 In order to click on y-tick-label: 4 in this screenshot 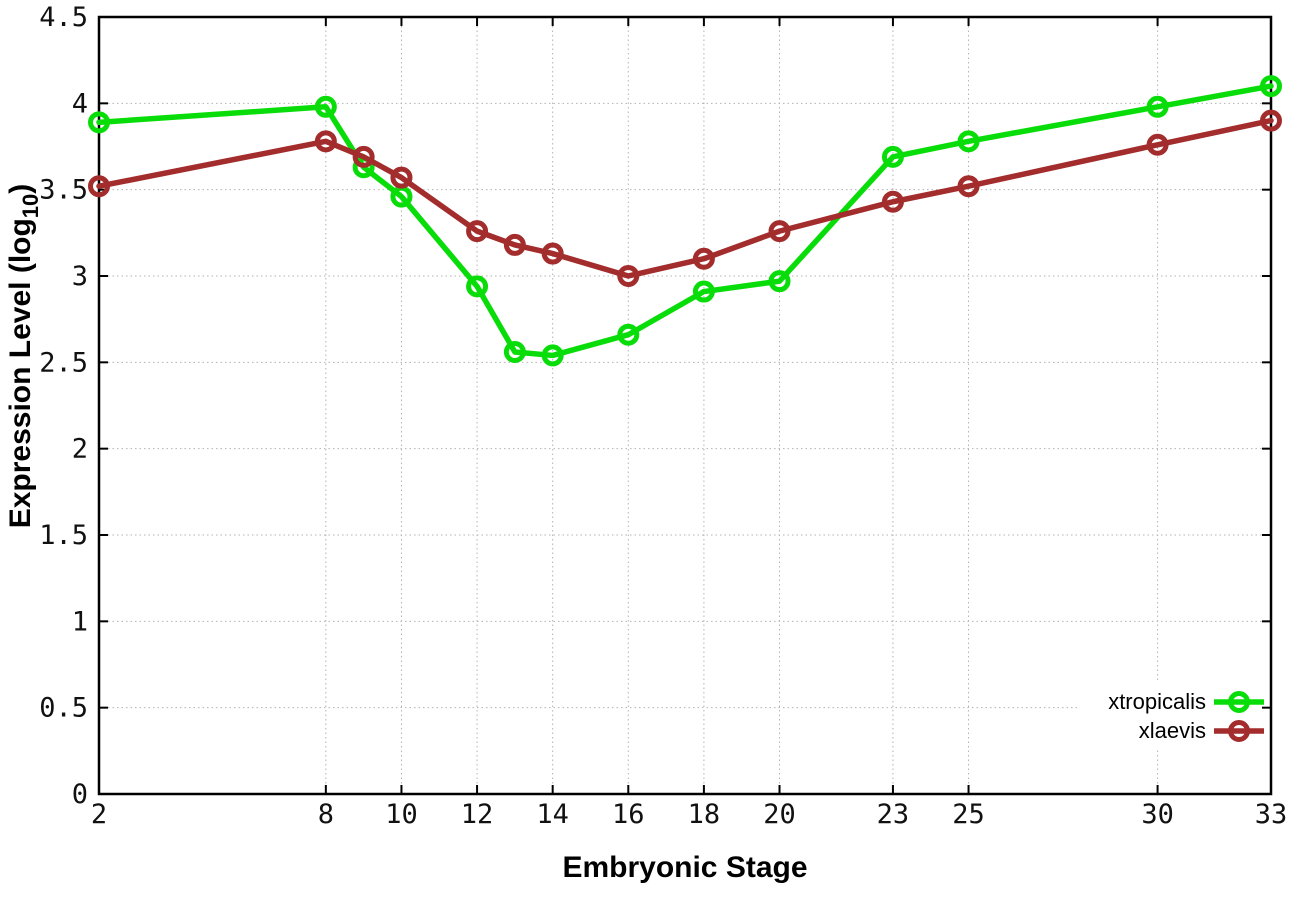, I will do `click(80, 103)`.